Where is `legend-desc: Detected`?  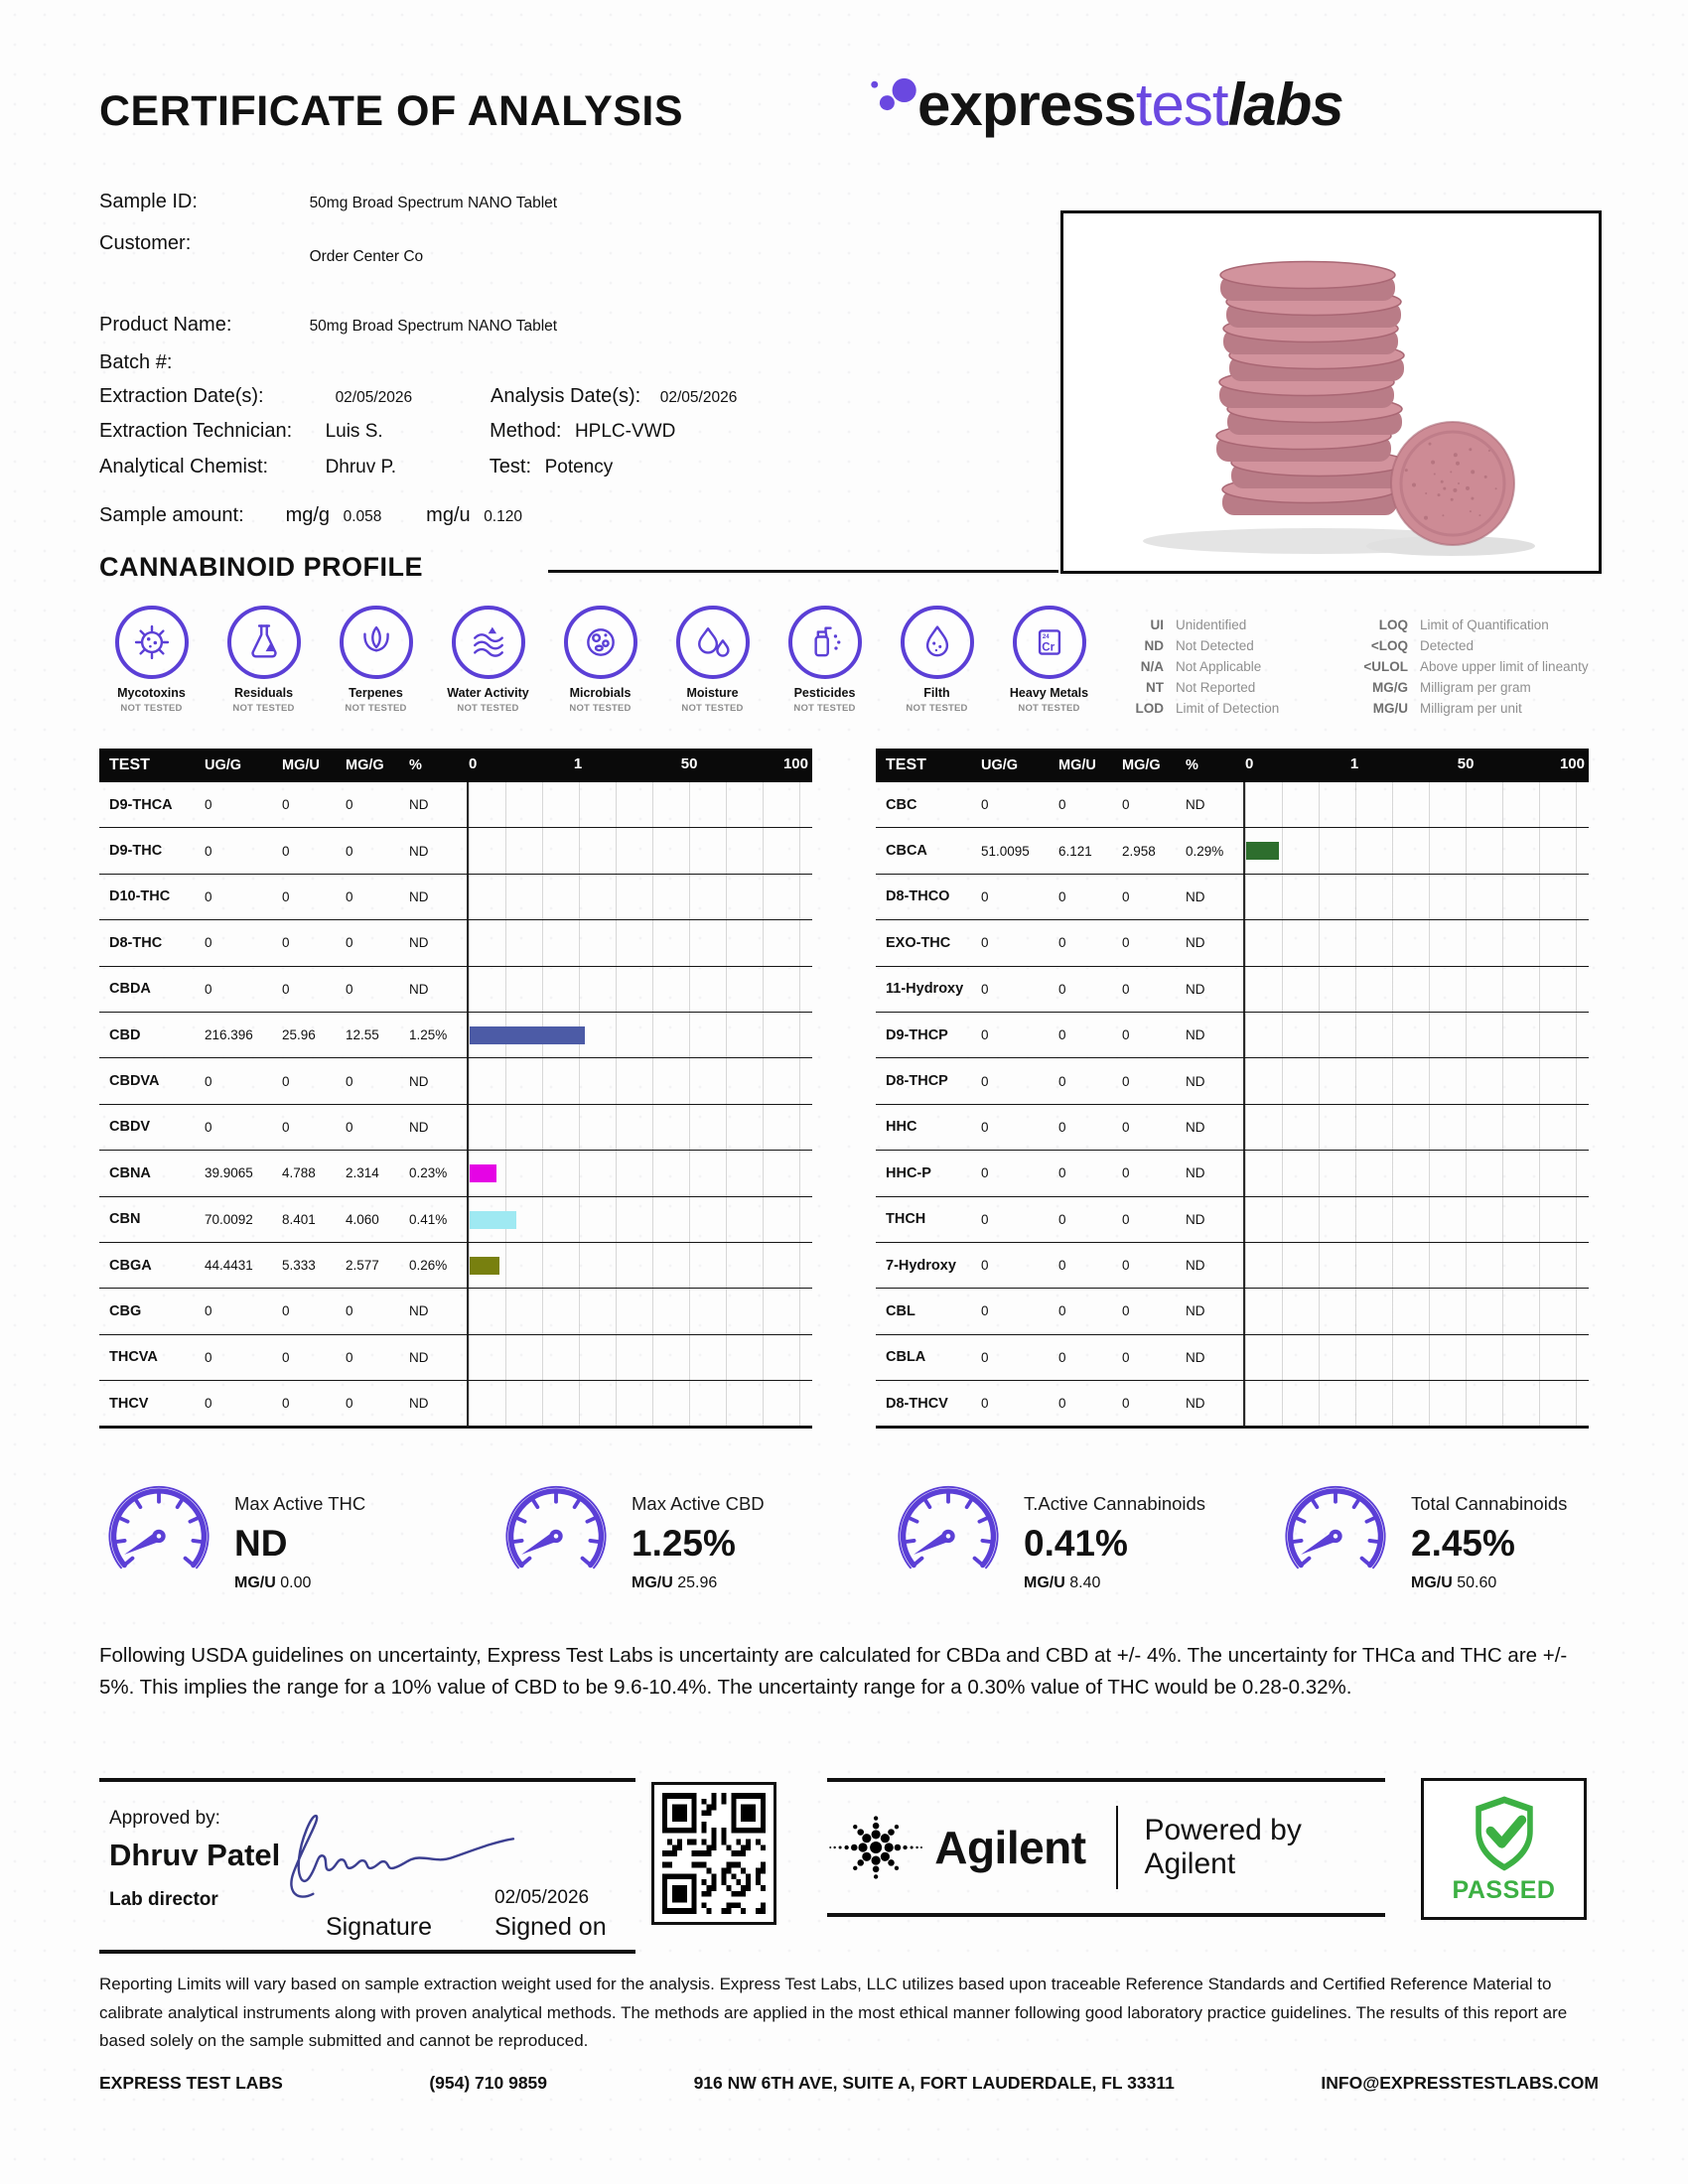 legend-desc: Detected is located at coordinates (1447, 645).